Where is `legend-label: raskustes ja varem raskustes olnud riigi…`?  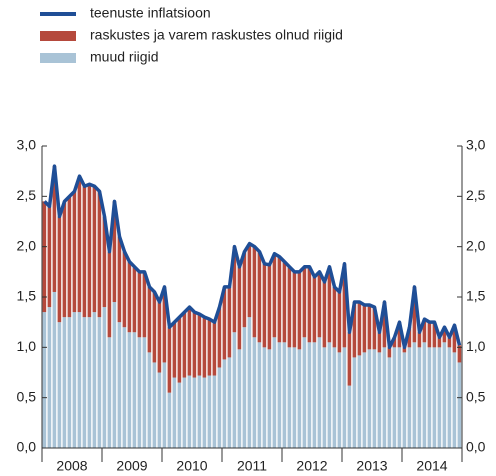
legend-label: raskustes ja varem raskustes olnud riigi… is located at coordinates (216, 35).